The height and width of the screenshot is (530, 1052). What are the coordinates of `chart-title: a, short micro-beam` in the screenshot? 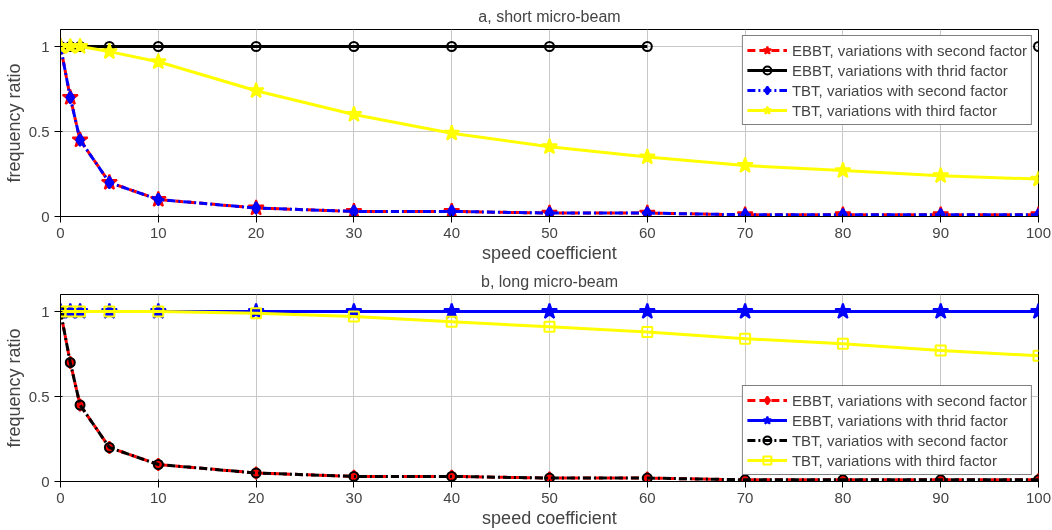 It's located at (549, 16).